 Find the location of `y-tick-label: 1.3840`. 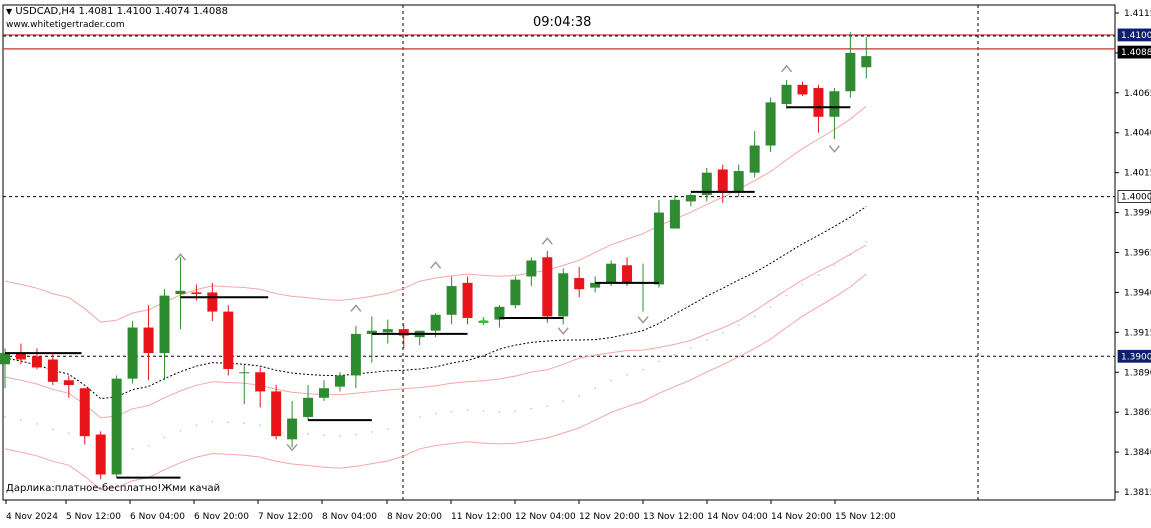

y-tick-label: 1.3840 is located at coordinates (1137, 453).